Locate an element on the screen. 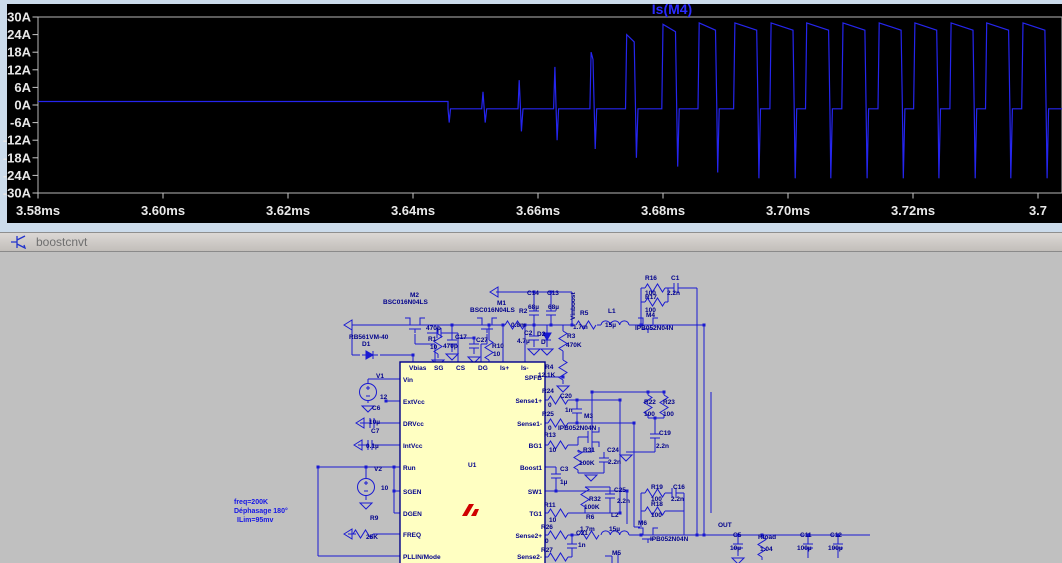 The image size is (1062, 563). component-label: C5 is located at coordinates (737, 535).